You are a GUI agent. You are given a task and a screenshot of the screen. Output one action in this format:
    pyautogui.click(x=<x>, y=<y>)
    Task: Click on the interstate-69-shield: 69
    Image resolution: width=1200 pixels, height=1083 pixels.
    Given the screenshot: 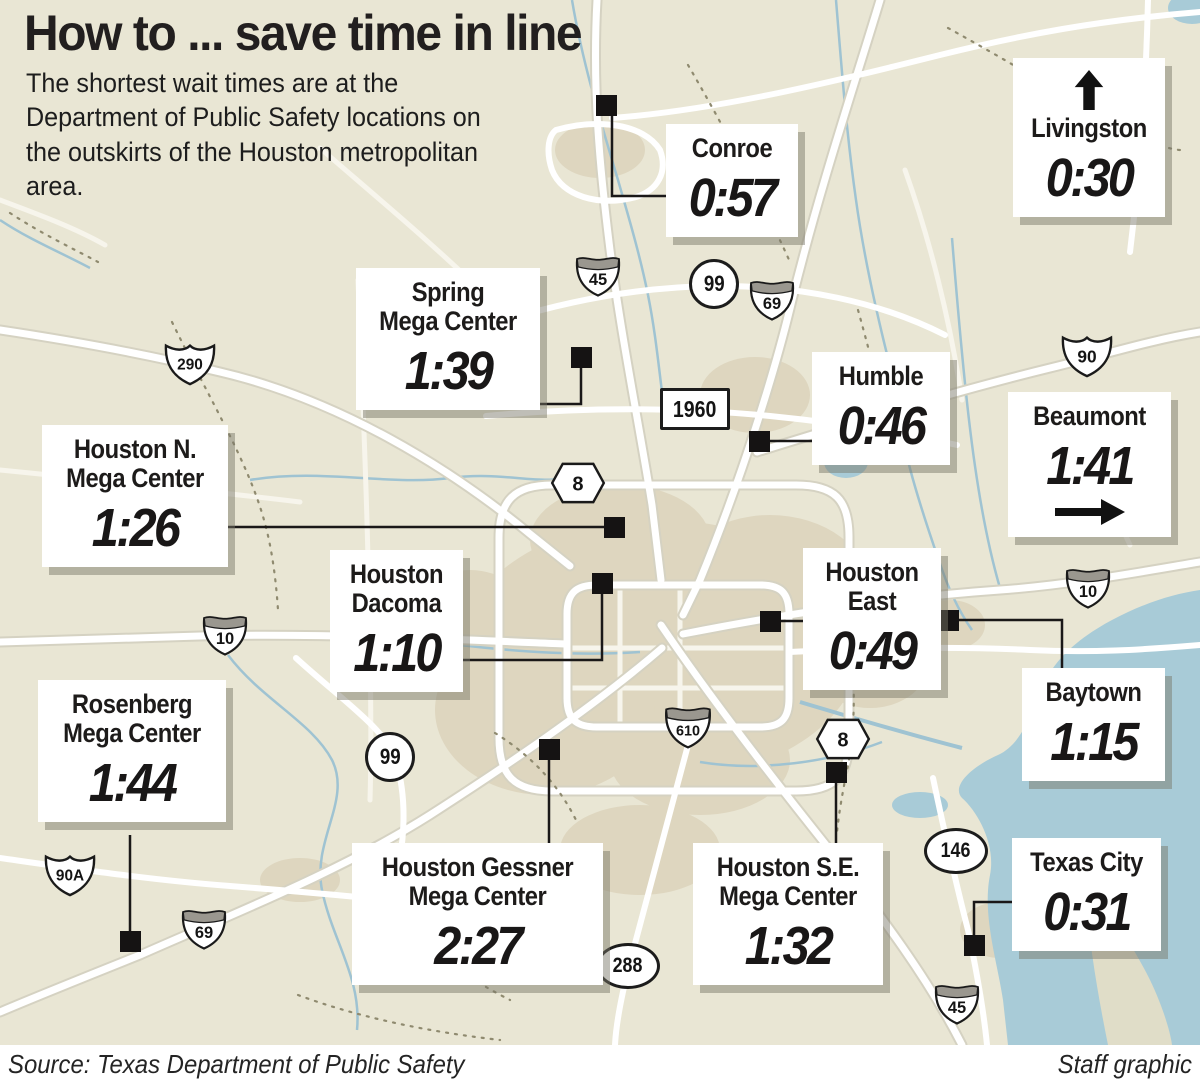 What is the action you would take?
    pyautogui.click(x=772, y=297)
    